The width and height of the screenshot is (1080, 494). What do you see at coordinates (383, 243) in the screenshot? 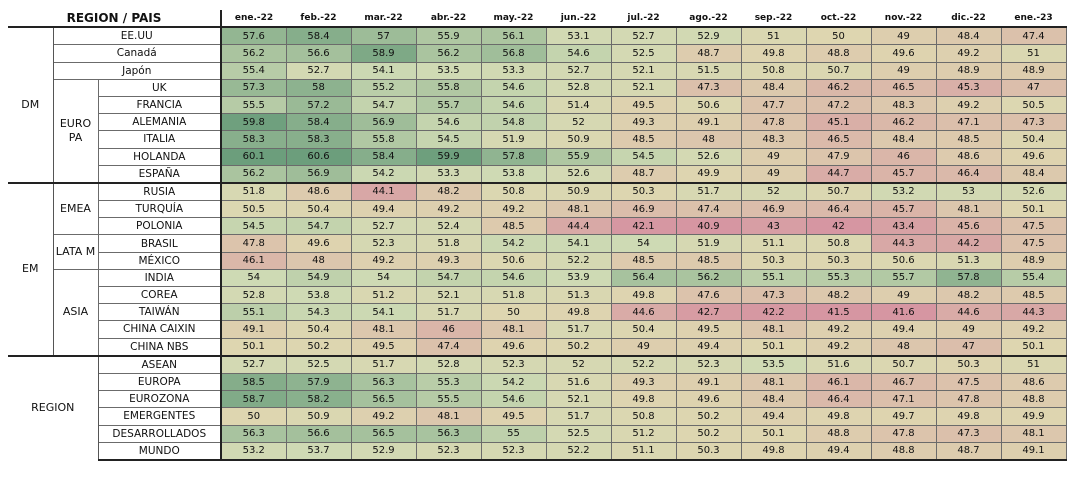
I see `pmi-value-cell: 52.3` at bounding box center [383, 243].